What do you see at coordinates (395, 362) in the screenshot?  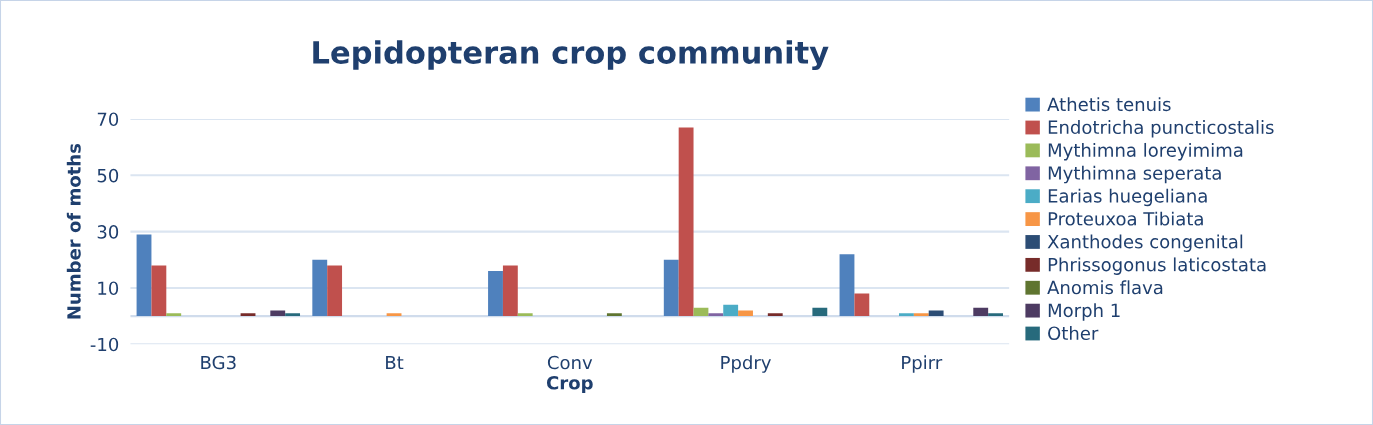 I see `x-tick-label: Bt` at bounding box center [395, 362].